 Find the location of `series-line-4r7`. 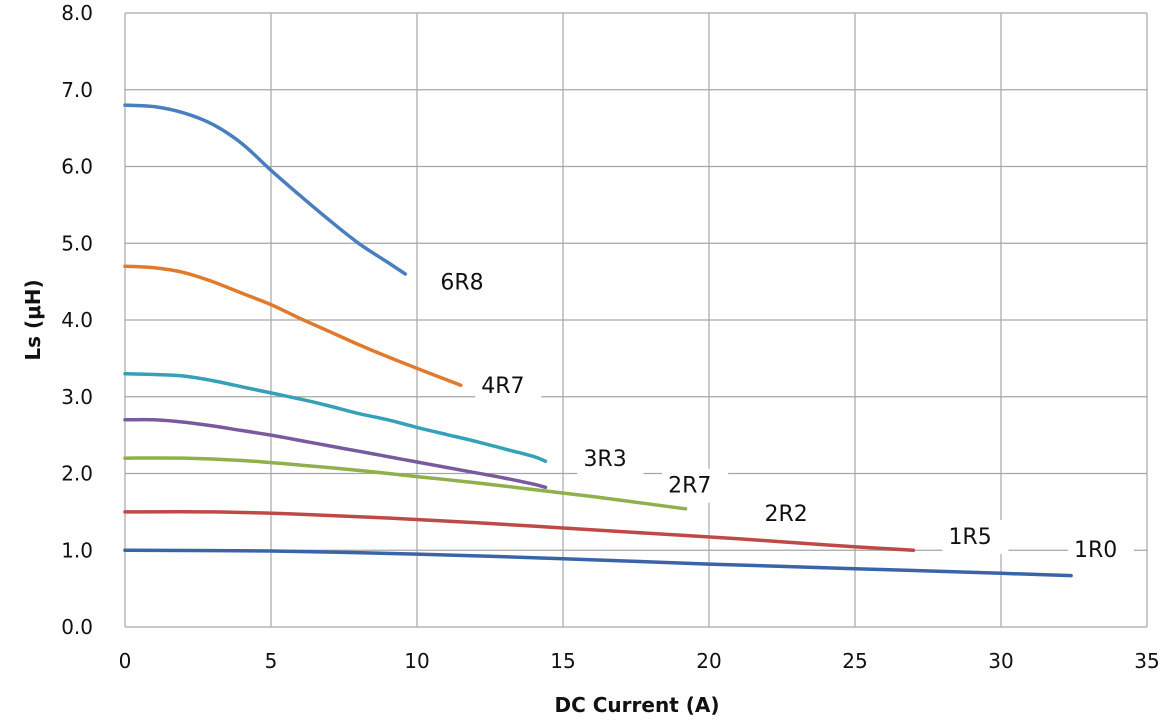

series-line-4r7 is located at coordinates (293, 325).